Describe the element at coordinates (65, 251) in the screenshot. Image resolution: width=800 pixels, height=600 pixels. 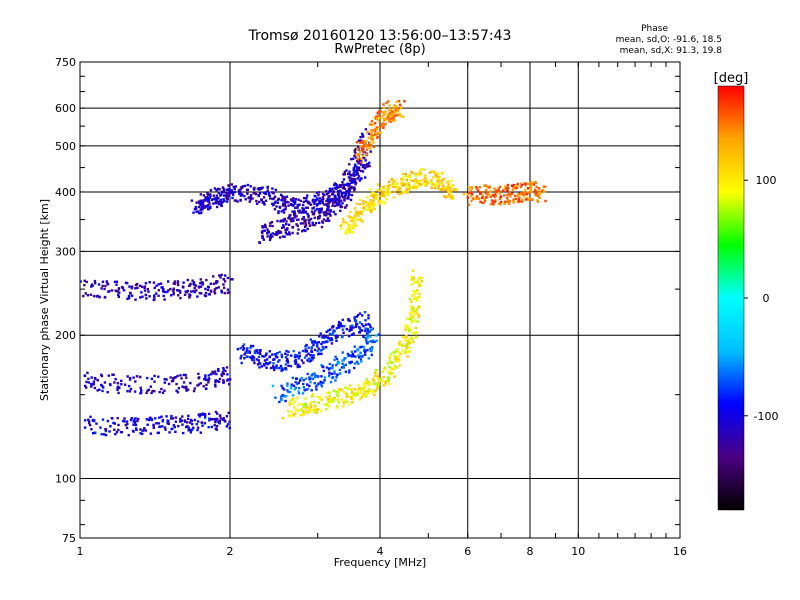
I see `y-tick-label: 300` at that location.